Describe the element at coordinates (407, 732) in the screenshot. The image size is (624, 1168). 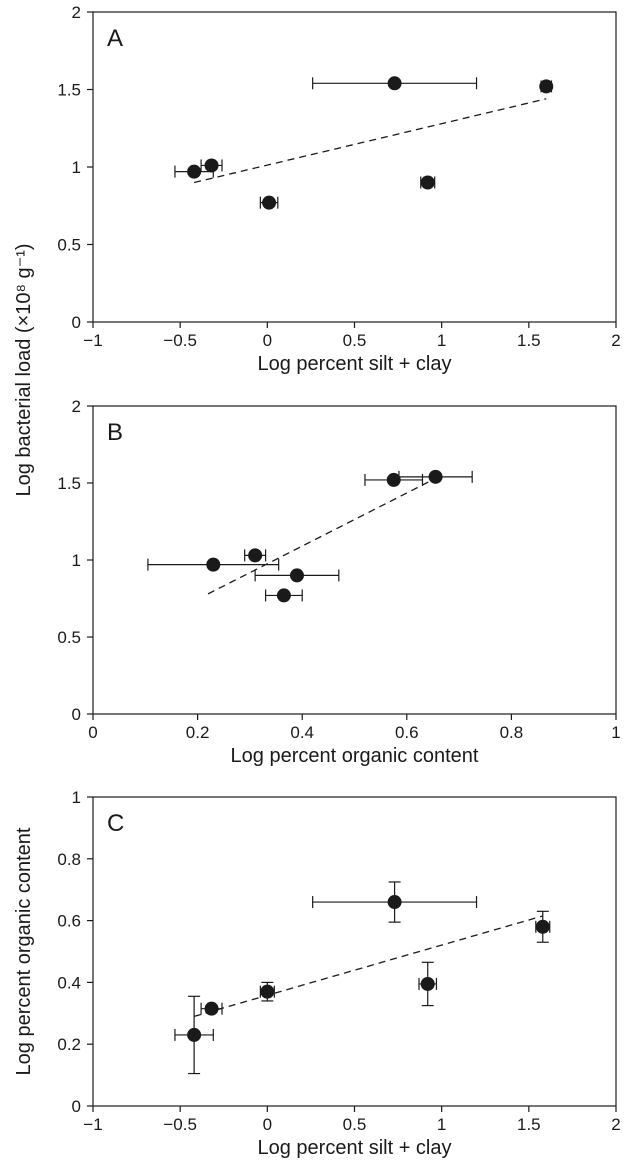
I see `x-tick-label: 0.6` at that location.